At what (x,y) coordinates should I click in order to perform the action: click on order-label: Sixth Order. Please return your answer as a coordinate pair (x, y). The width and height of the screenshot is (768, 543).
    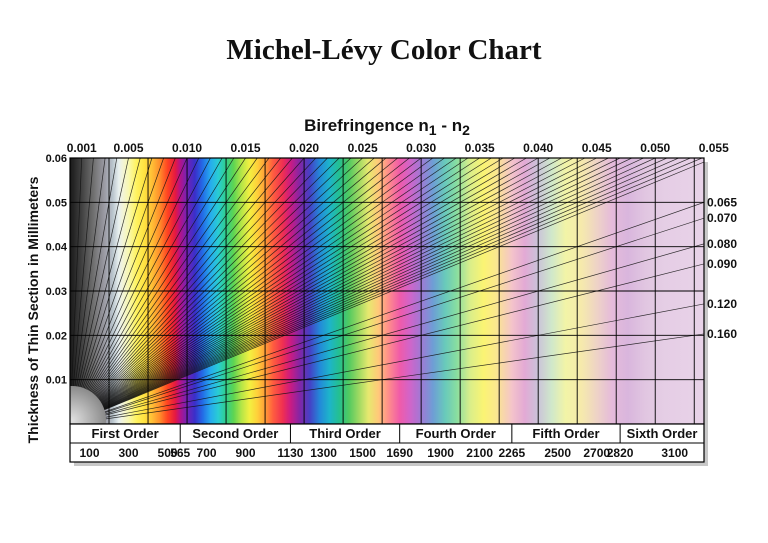
    Looking at the image, I should click on (662, 433).